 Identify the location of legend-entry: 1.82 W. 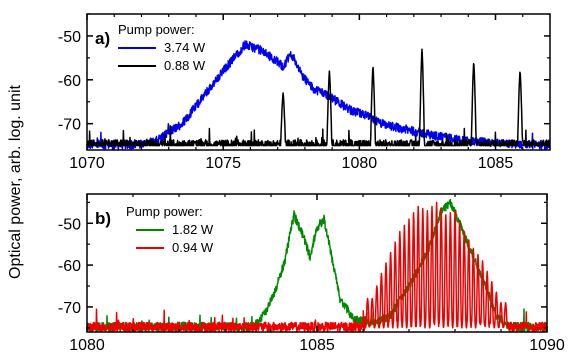
(193, 229).